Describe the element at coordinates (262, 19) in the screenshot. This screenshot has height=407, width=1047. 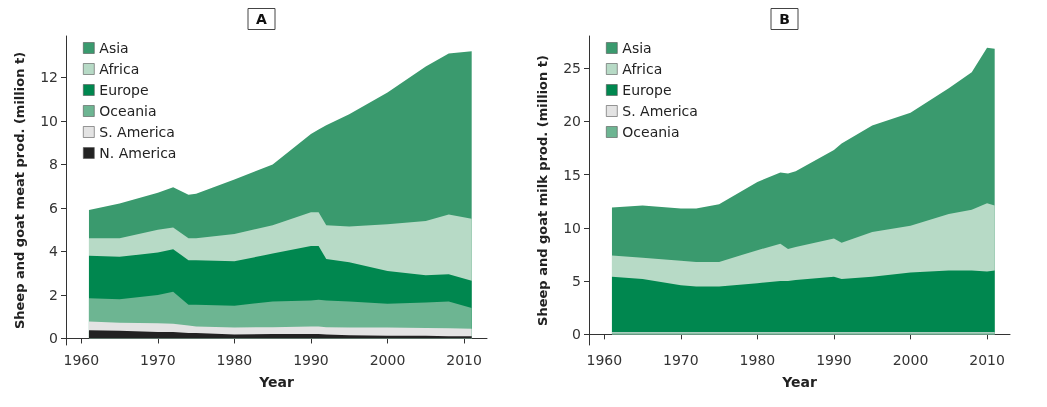
I see `chart-title: A` at that location.